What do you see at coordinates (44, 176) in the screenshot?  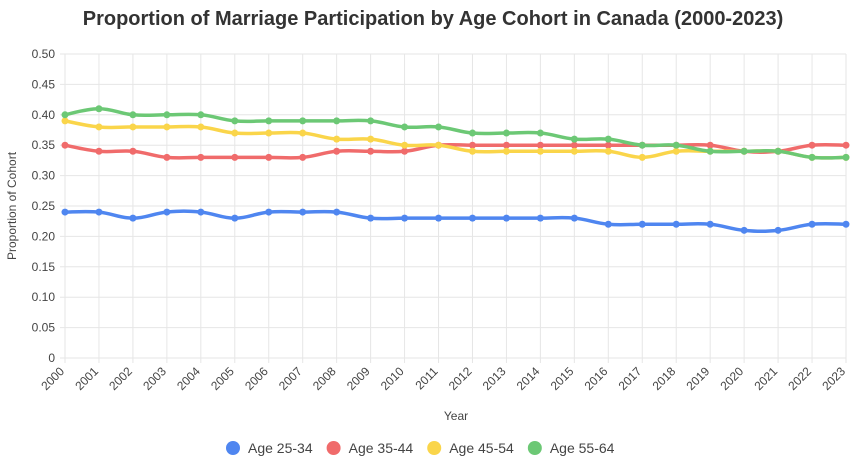 I see `y-tick-label: 0.30` at bounding box center [44, 176].